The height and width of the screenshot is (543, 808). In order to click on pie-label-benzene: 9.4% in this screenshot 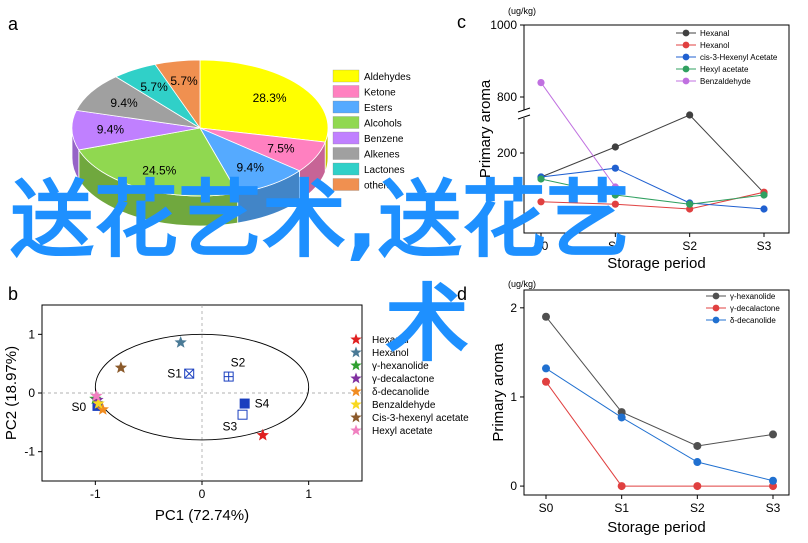, I will do `click(111, 130)`.